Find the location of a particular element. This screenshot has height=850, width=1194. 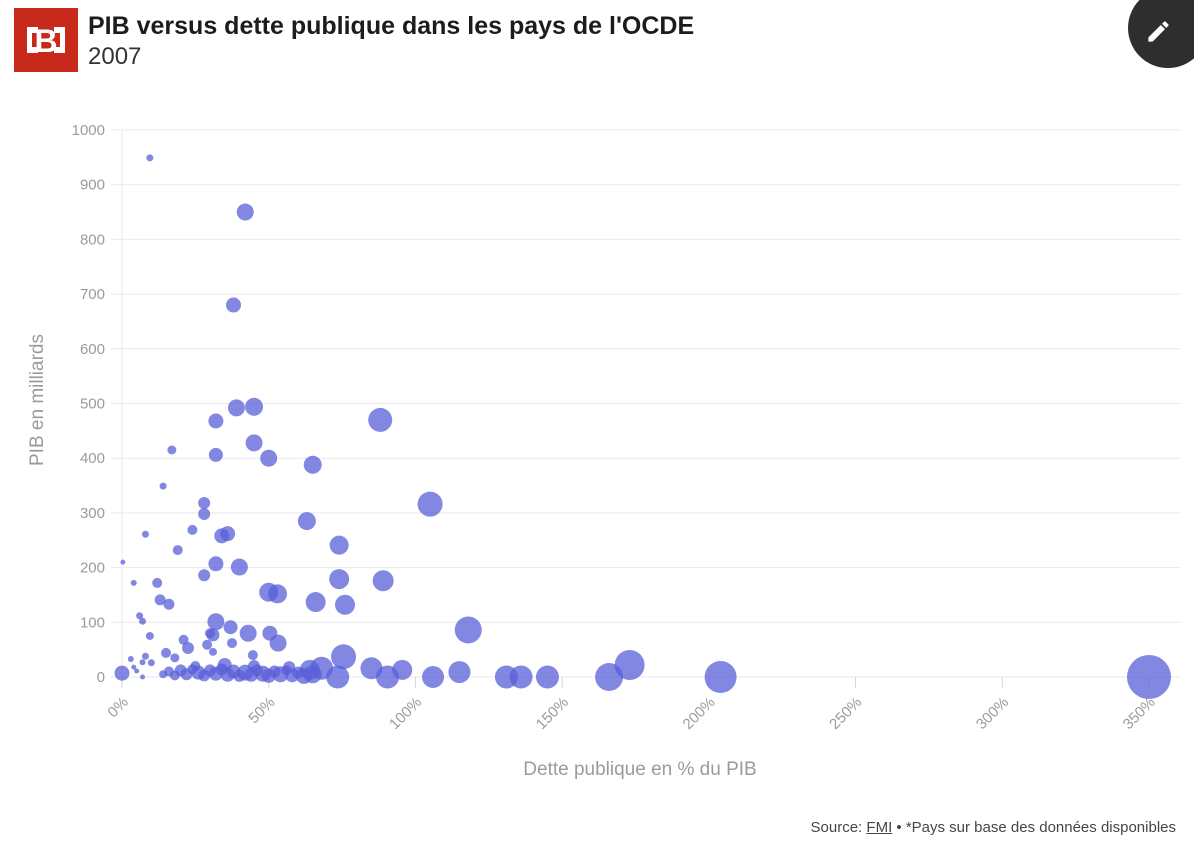

source-label: Source: is located at coordinates (838, 827).